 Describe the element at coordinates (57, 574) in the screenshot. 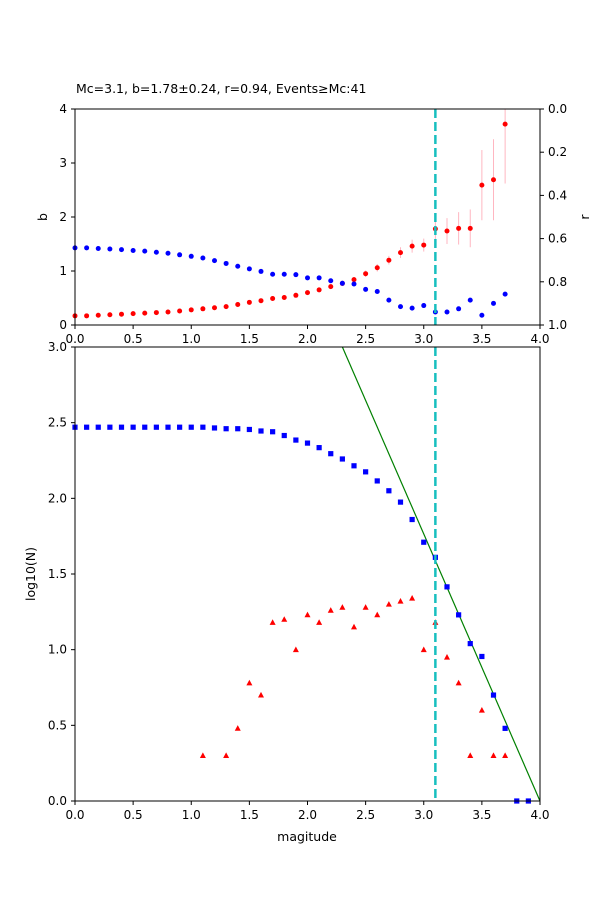

I see `bottom-y-tick-label: 1.5` at that location.